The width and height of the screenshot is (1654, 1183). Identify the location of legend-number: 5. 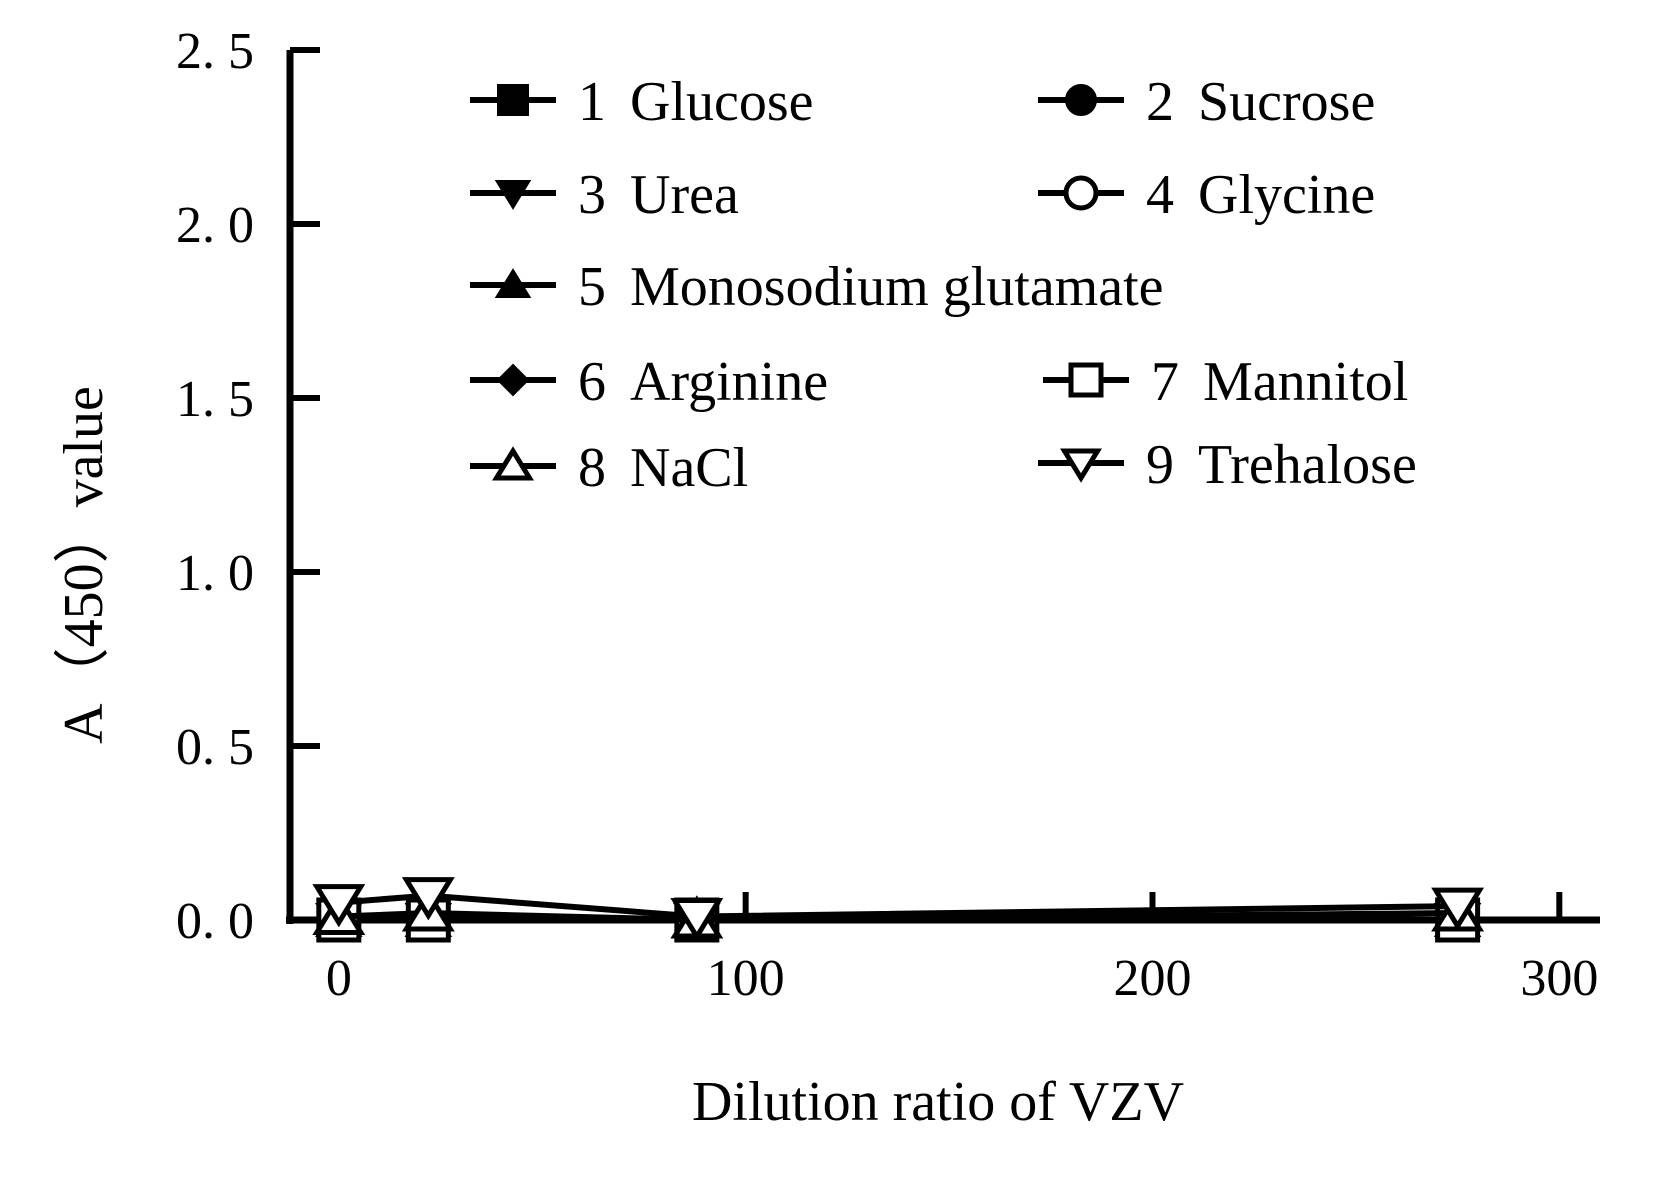
(592, 287).